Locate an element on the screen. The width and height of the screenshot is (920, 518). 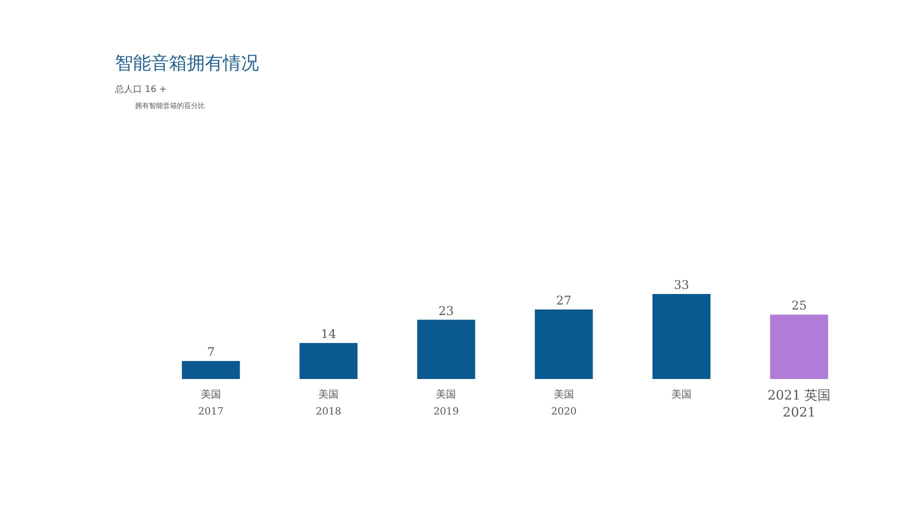
data-label: 33 is located at coordinates (682, 285).